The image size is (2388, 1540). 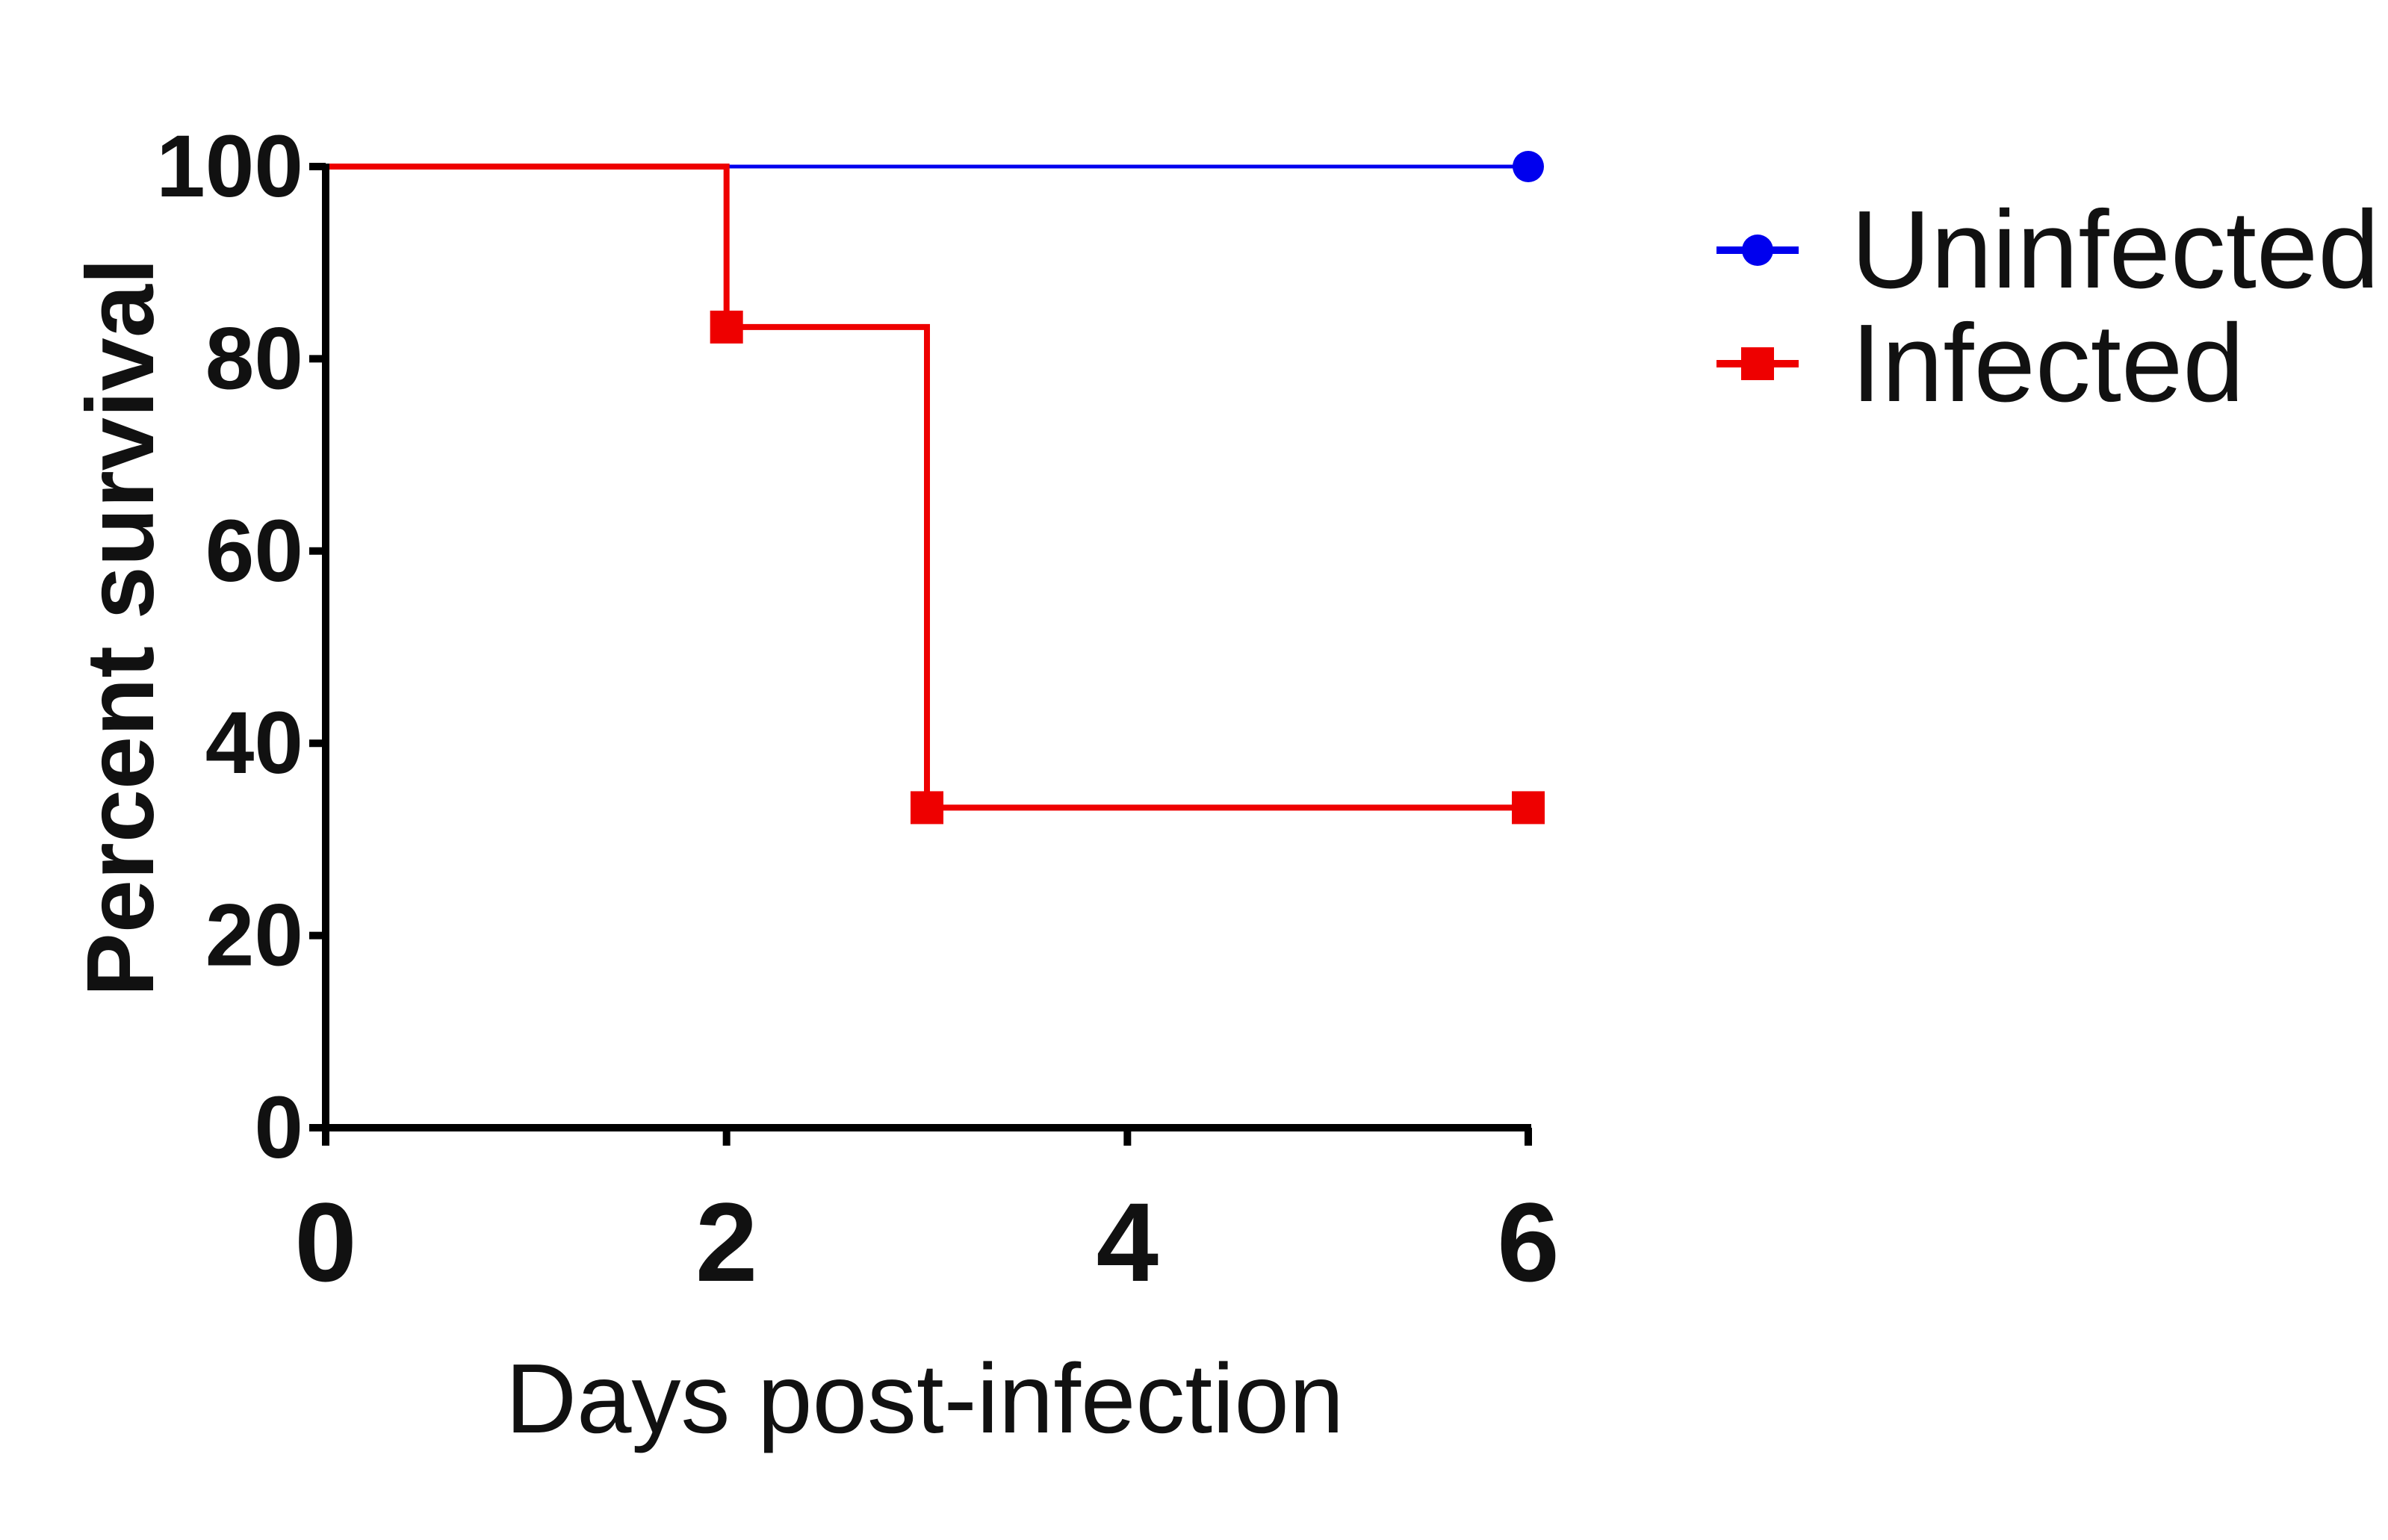 I want to click on legend-item-uninfected: Uninfected, so click(x=2048, y=249).